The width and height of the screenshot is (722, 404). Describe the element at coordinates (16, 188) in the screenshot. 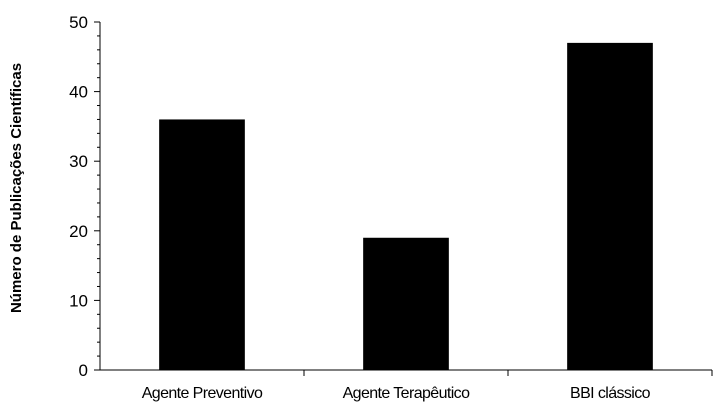

I see `y-axis-title: Número de Publicações Científicas` at that location.